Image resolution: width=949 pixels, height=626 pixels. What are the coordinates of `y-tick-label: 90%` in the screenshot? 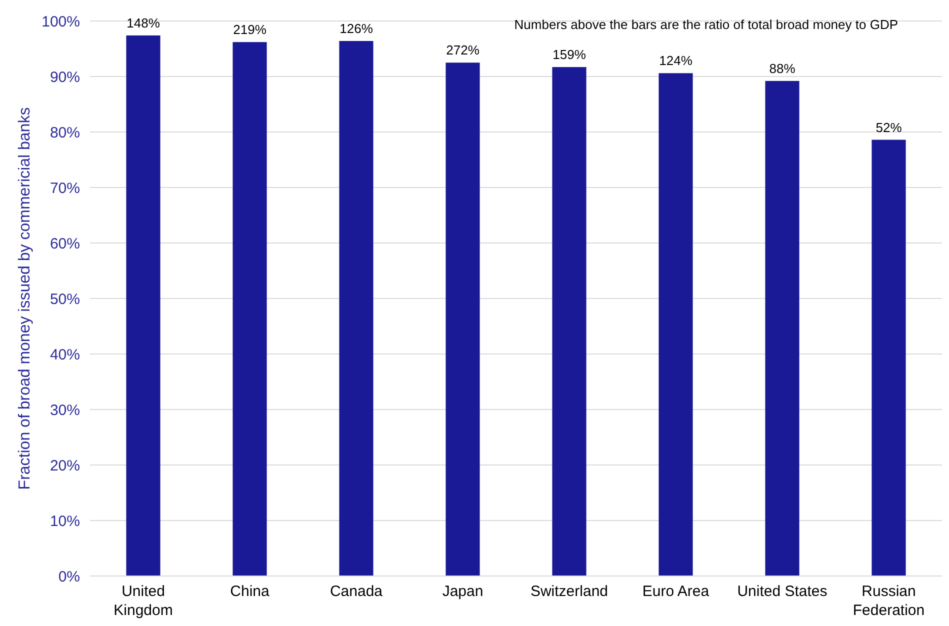 It's located at (65, 77).